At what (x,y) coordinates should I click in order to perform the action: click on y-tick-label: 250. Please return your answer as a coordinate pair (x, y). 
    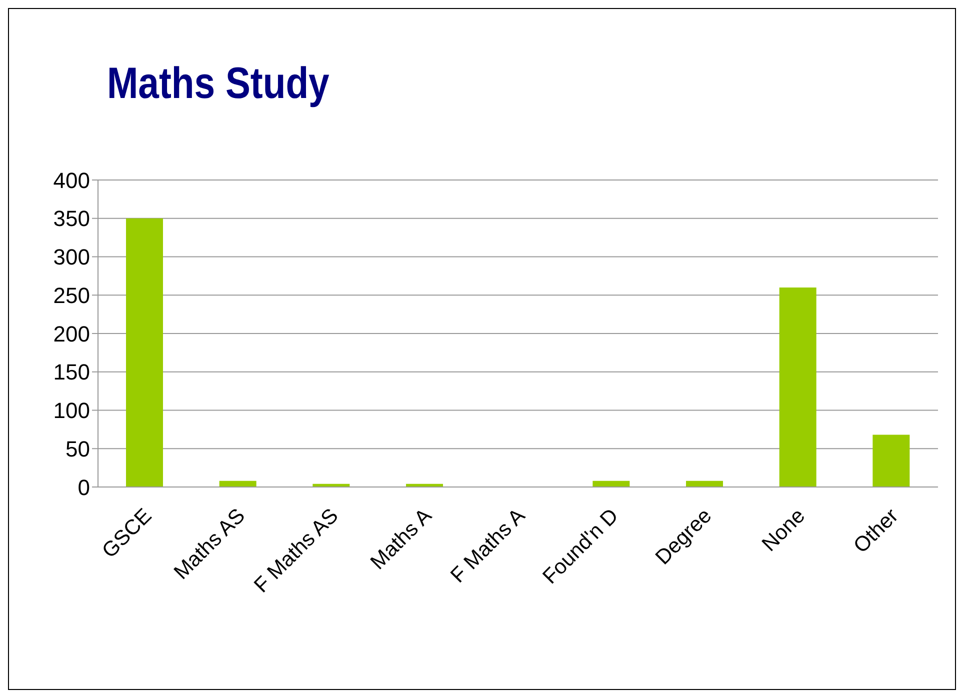
    Looking at the image, I should click on (71, 295).